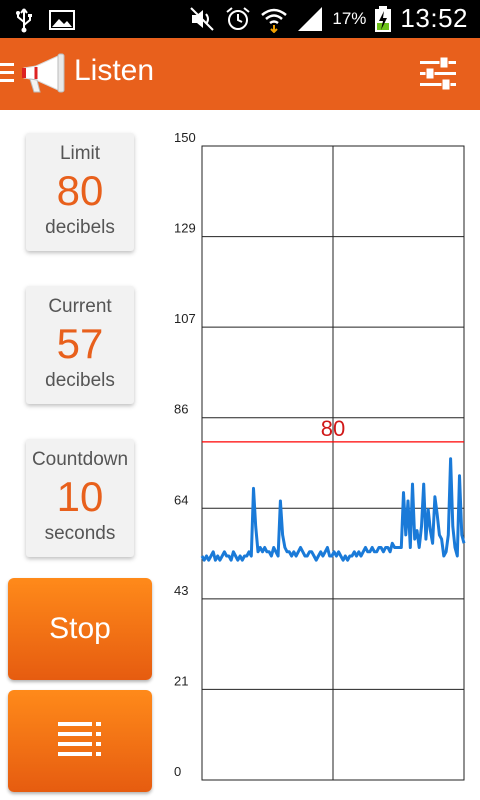  Describe the element at coordinates (185, 318) in the screenshot. I see `y-tick-label: 107` at that location.